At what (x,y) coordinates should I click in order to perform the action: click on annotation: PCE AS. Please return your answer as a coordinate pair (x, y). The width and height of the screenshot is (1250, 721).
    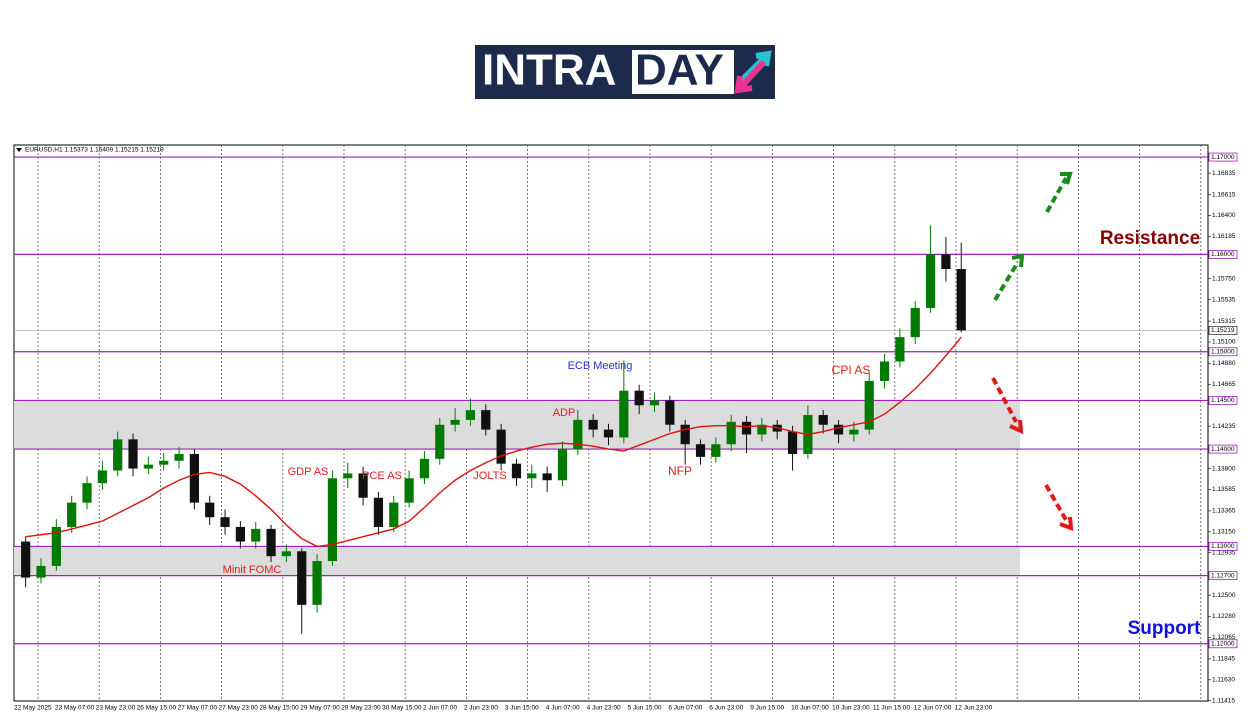
    Looking at the image, I should click on (382, 476).